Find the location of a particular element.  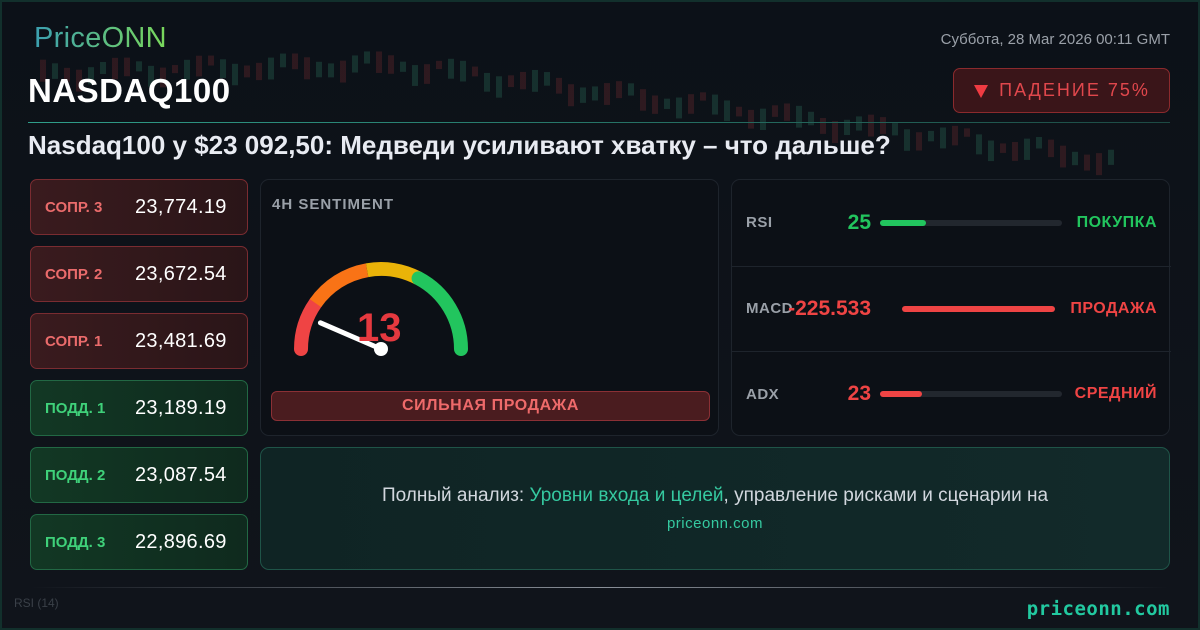

header-divider is located at coordinates (599, 122).